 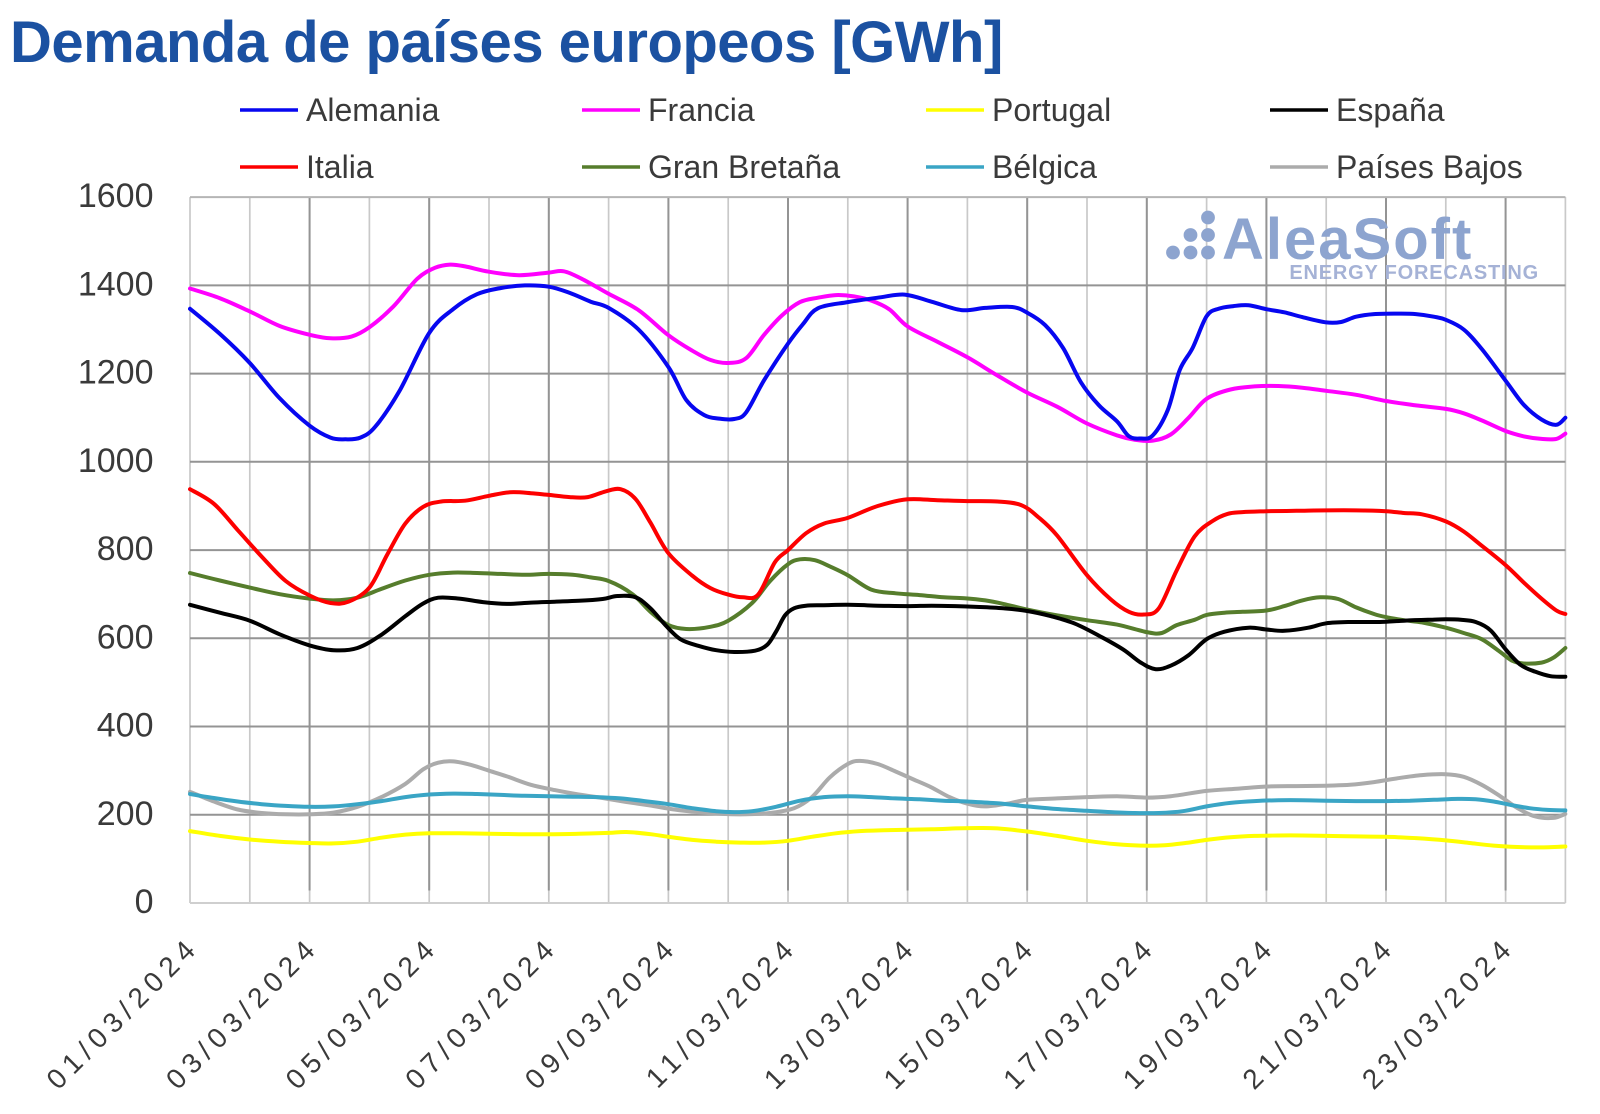 I want to click on svg-text: 600, so click(x=125, y=637).